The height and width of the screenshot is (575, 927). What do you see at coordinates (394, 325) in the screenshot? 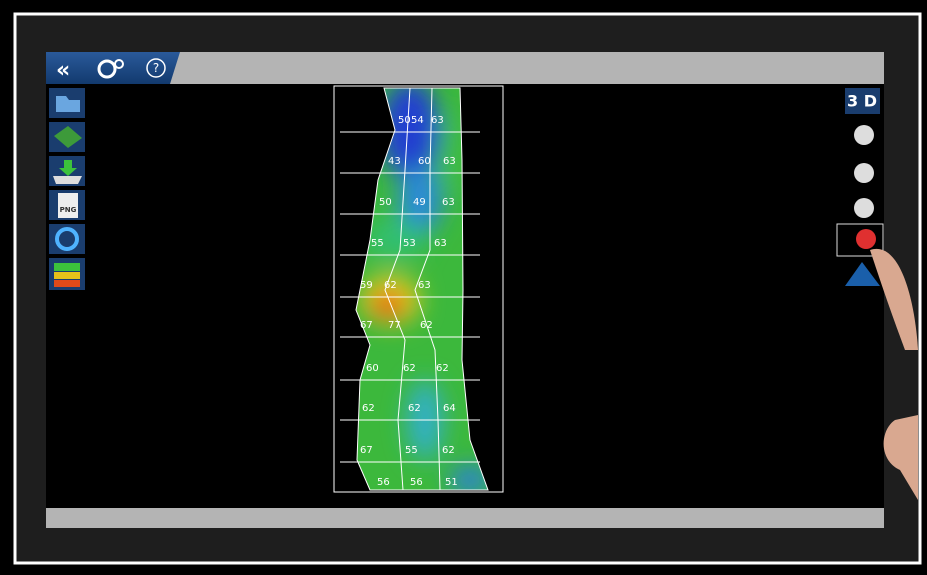
I see `cell-value: 77` at bounding box center [394, 325].